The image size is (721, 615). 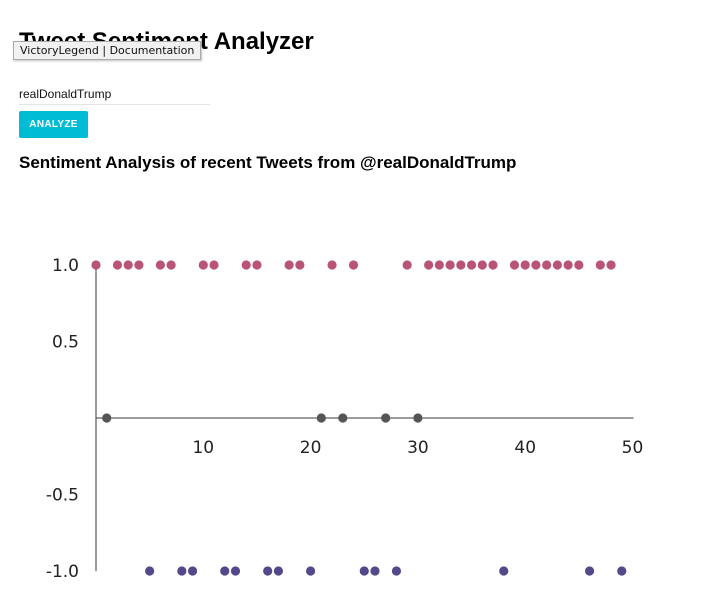 What do you see at coordinates (65, 266) in the screenshot?
I see `y-tick-label: 1.0` at bounding box center [65, 266].